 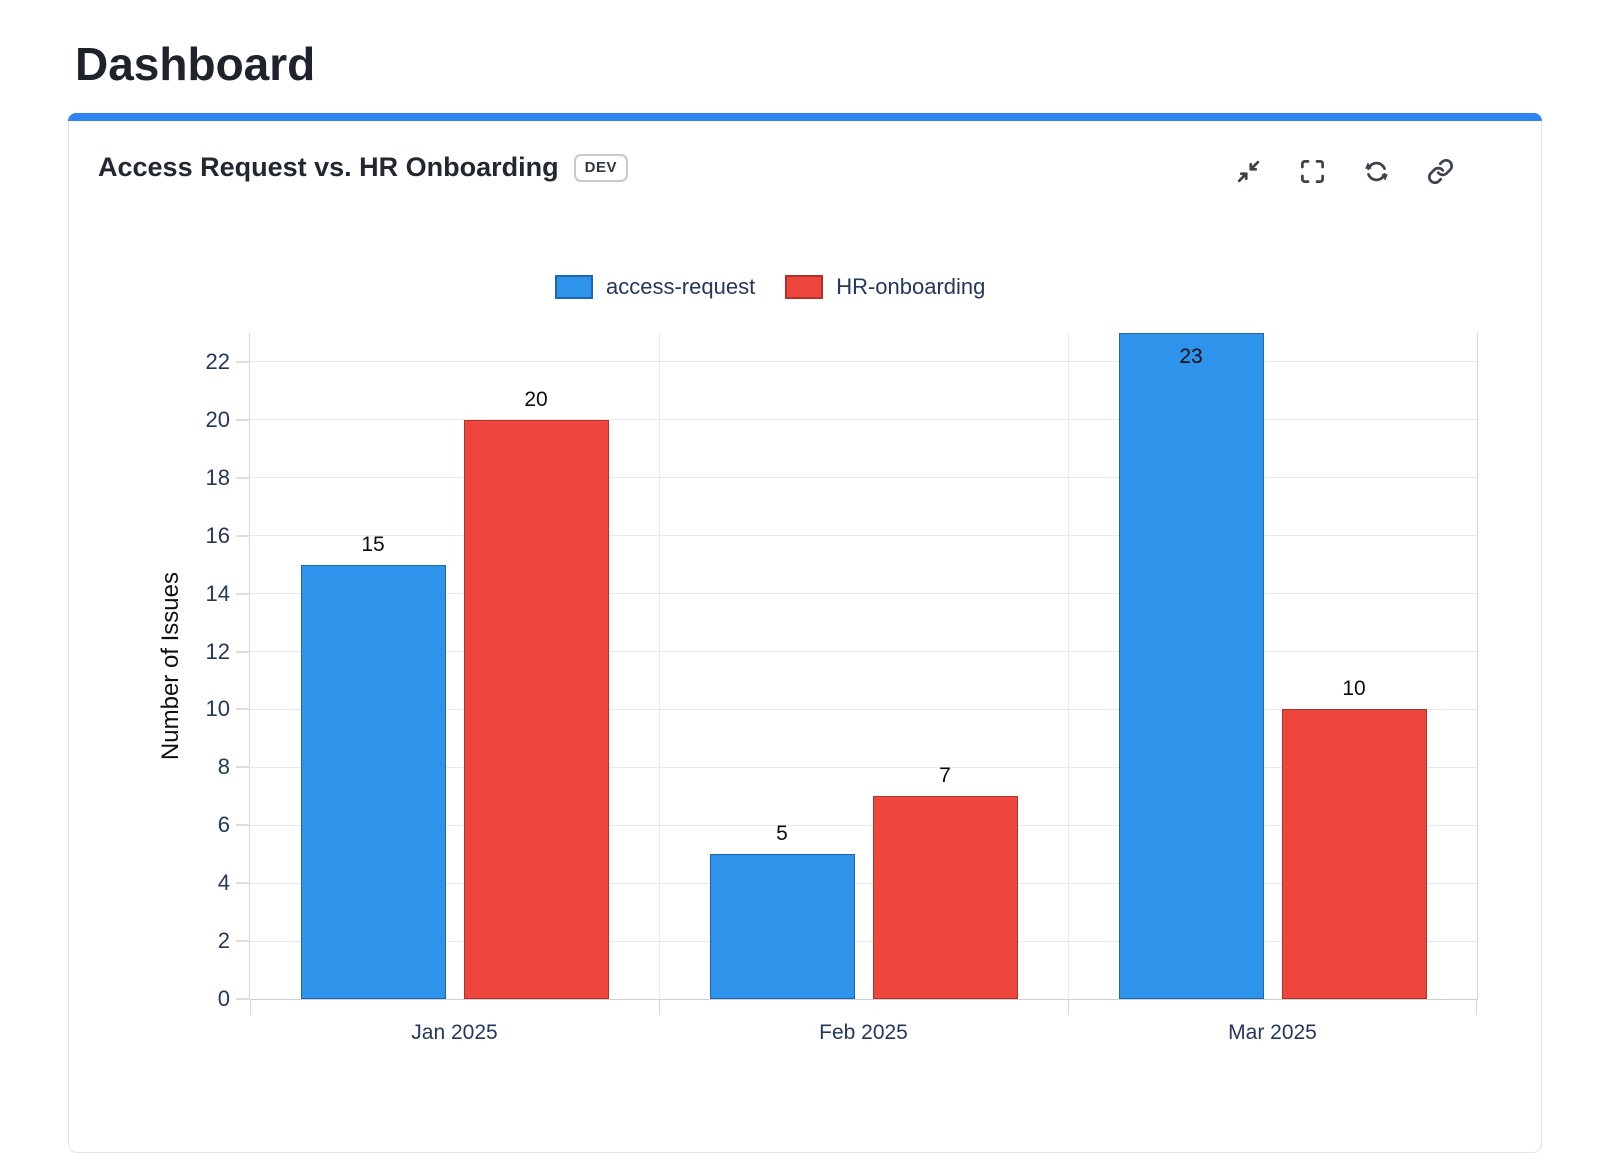 What do you see at coordinates (217, 361) in the screenshot?
I see `y-tick-label: 22` at bounding box center [217, 361].